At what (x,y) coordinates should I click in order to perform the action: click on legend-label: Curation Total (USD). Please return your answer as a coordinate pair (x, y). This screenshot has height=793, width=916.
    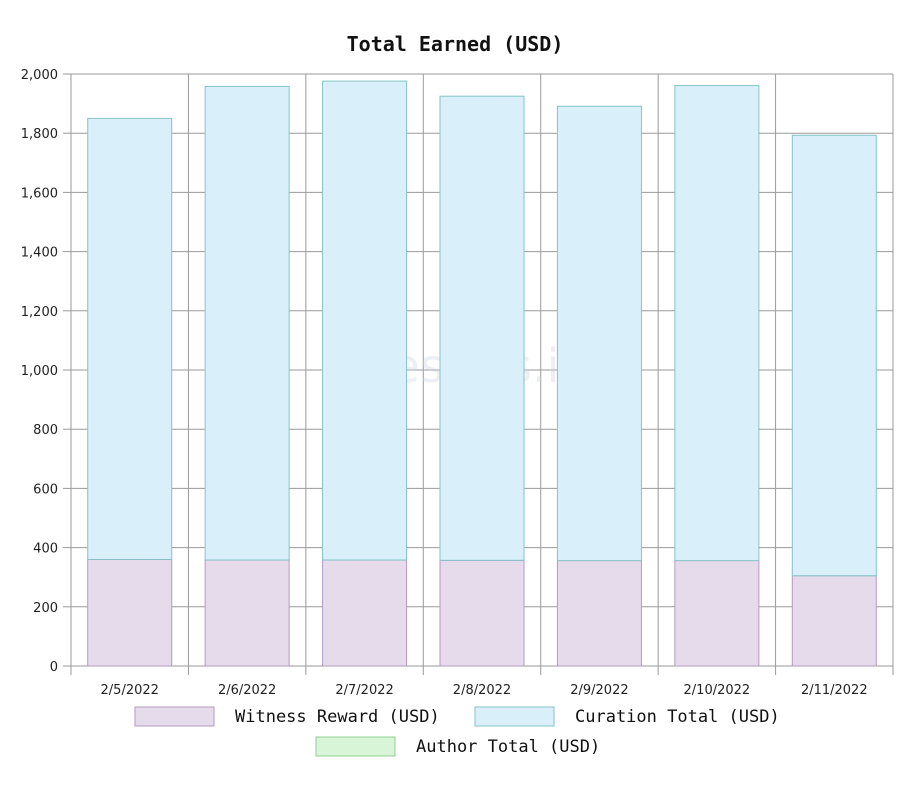
    Looking at the image, I should click on (677, 717).